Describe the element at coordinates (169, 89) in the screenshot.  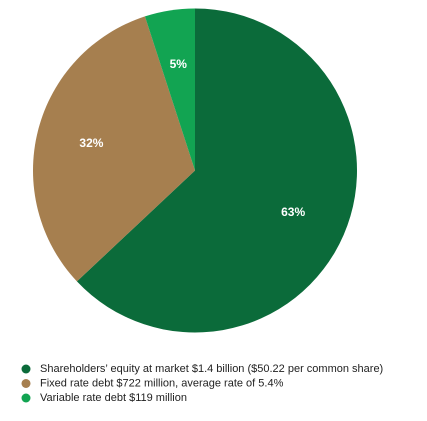
I see `pie-slice` at that location.